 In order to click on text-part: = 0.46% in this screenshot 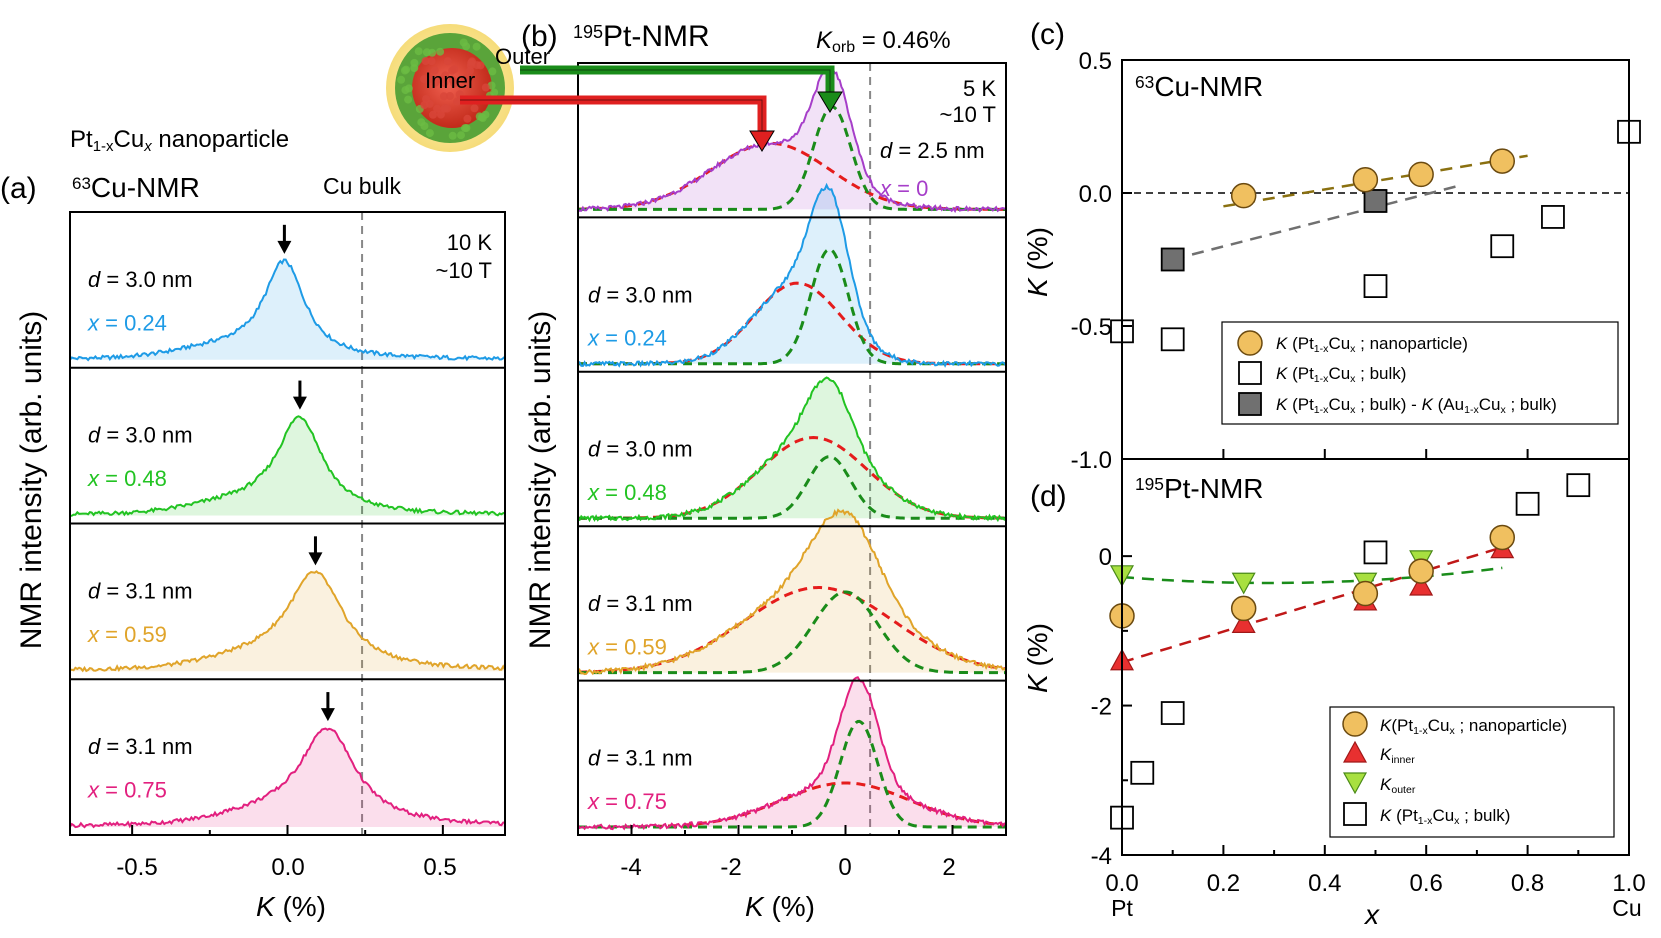, I will do `click(902, 40)`.